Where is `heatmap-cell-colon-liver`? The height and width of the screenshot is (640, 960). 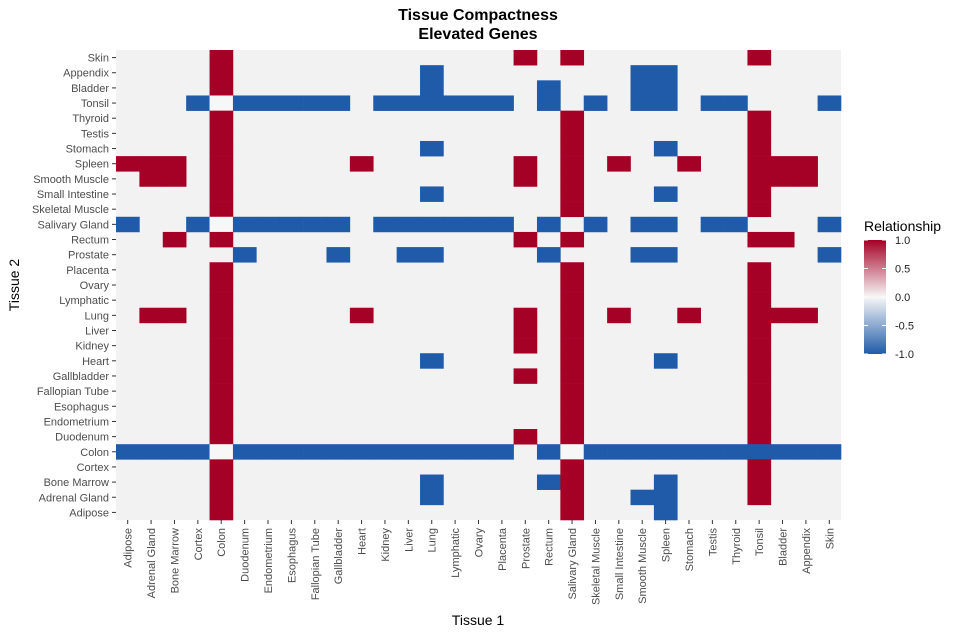
heatmap-cell-colon-liver is located at coordinates (221, 330).